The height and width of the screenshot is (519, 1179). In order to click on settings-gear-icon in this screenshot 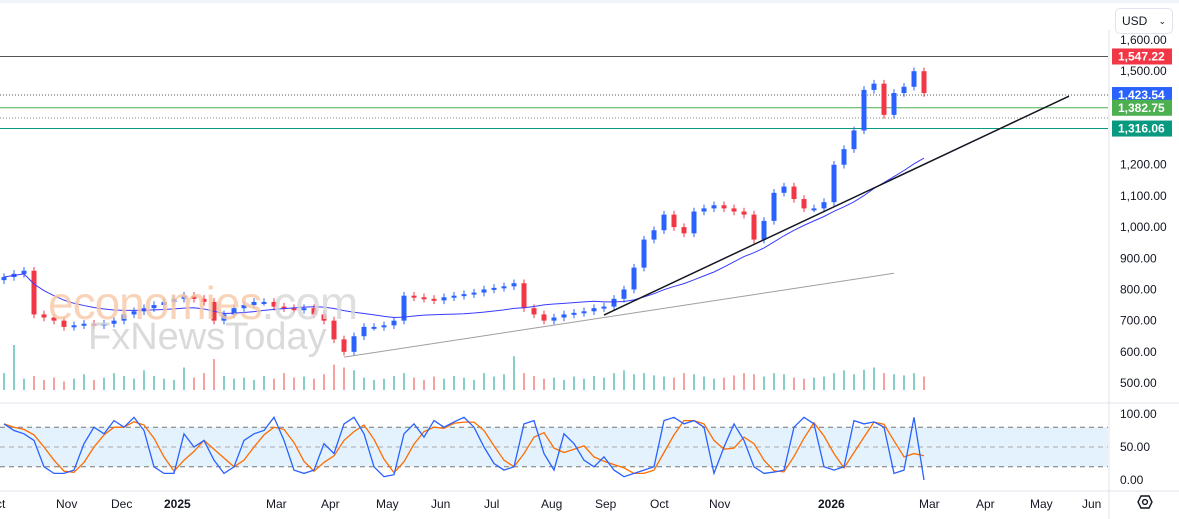, I will do `click(1145, 502)`.